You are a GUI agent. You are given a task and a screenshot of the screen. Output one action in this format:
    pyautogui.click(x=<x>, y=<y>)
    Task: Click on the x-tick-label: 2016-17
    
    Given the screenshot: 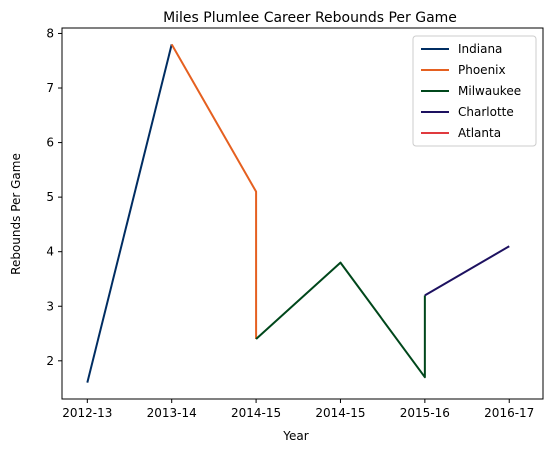 What is the action you would take?
    pyautogui.click(x=509, y=413)
    